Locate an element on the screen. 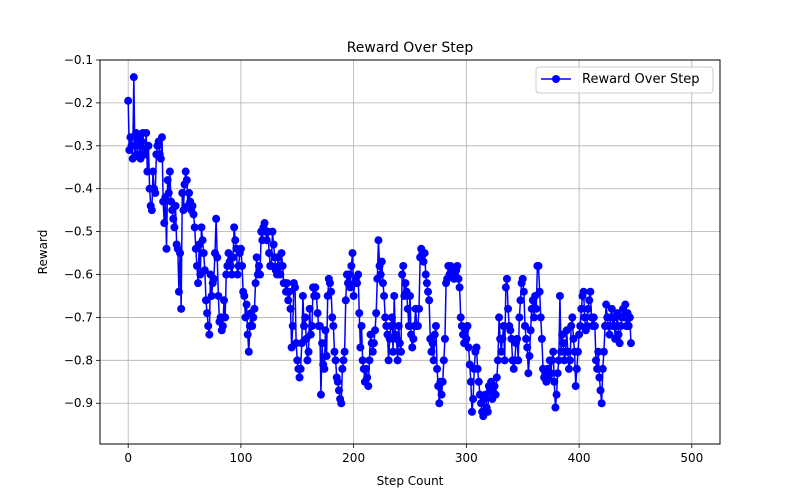 This screenshot has height=500, width=800. y-tick-label: −0.4 is located at coordinates (78, 189).